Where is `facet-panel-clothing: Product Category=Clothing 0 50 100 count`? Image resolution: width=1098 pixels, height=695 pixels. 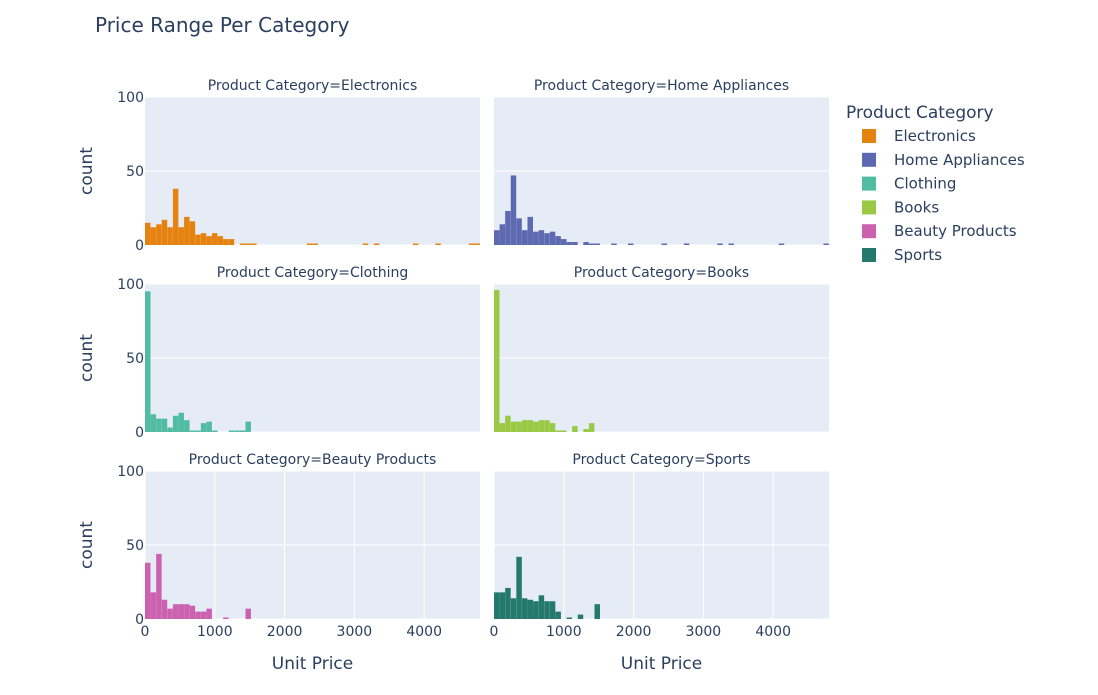
facet-panel-clothing: Product Category=Clothing 0 50 100 count is located at coordinates (278, 353).